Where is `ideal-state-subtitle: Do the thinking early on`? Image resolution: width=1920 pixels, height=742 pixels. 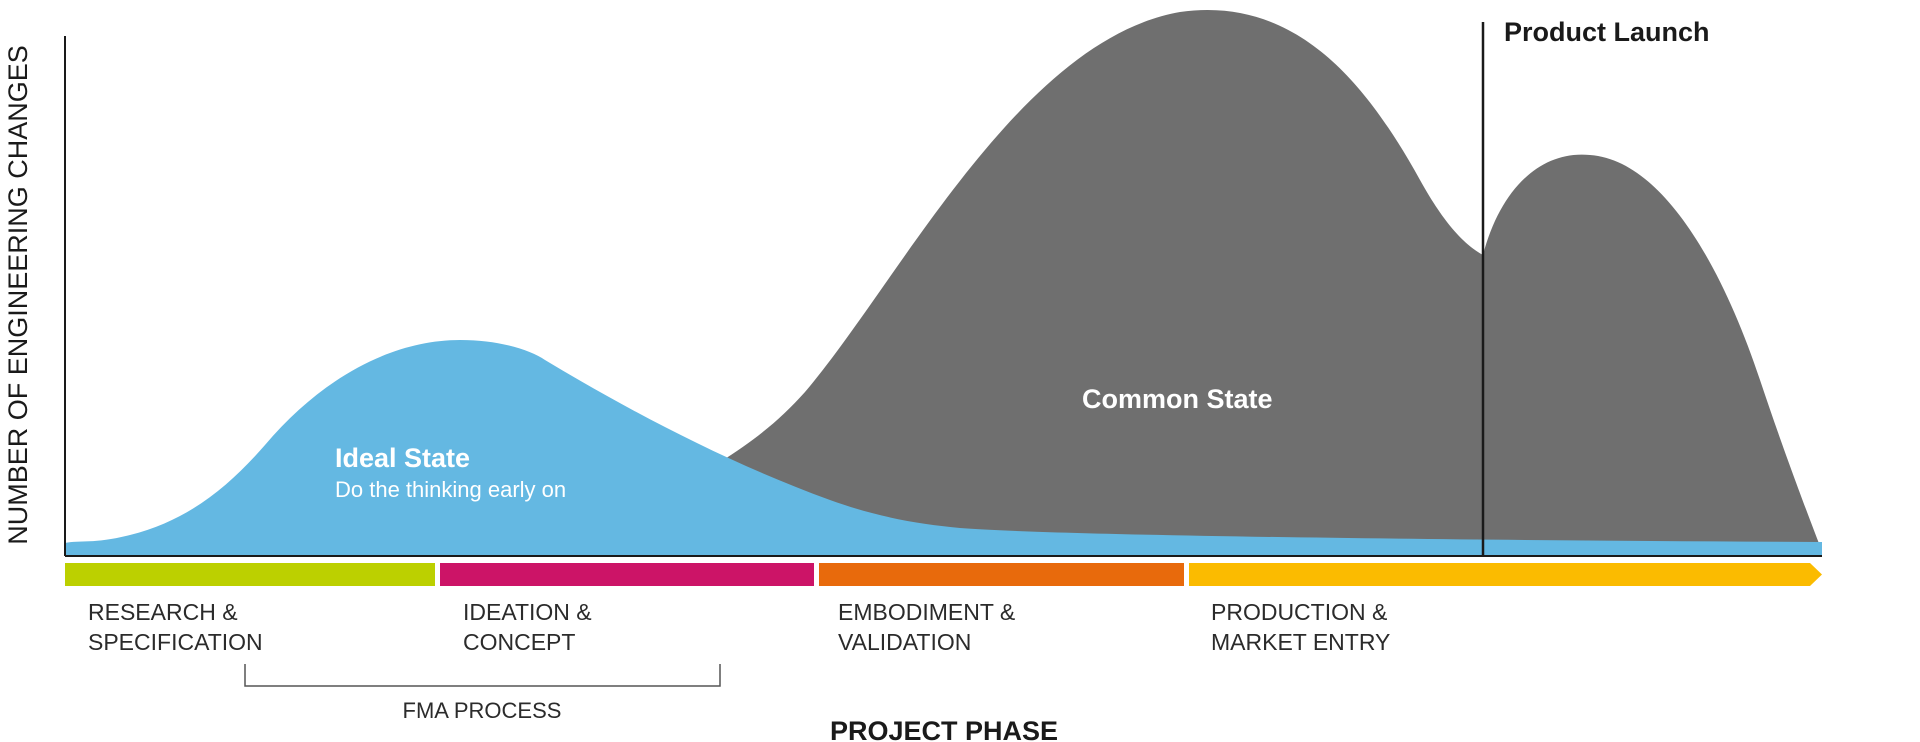 ideal-state-subtitle: Do the thinking early on is located at coordinates (450, 489).